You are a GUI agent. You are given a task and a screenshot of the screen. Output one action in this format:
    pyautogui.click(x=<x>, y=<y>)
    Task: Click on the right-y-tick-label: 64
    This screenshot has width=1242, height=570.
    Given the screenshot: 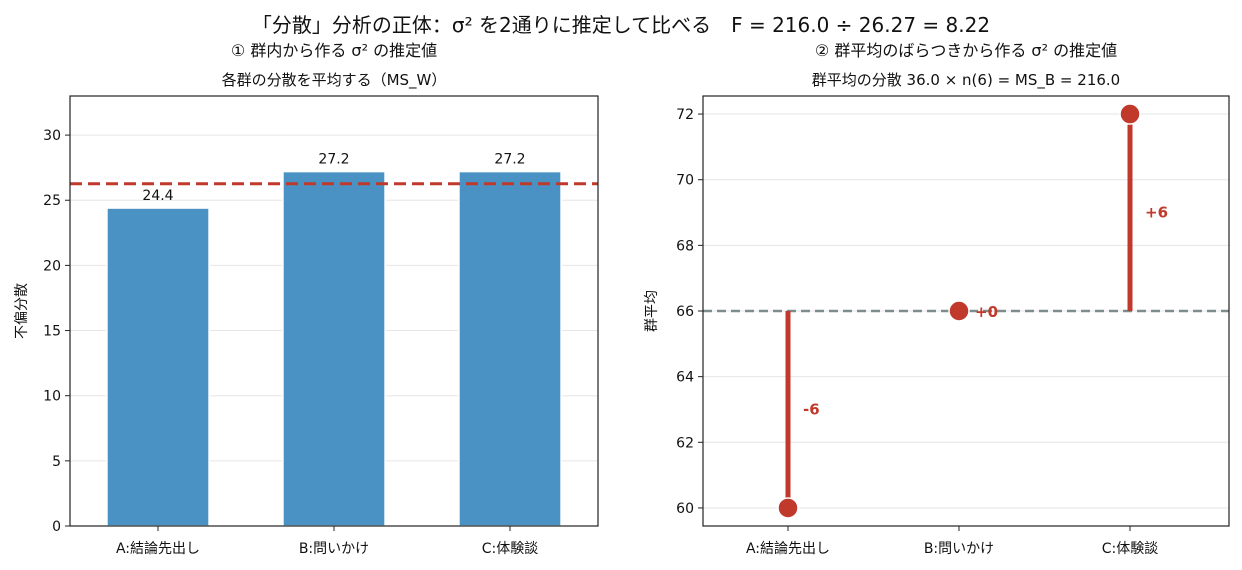 What is the action you would take?
    pyautogui.click(x=685, y=378)
    